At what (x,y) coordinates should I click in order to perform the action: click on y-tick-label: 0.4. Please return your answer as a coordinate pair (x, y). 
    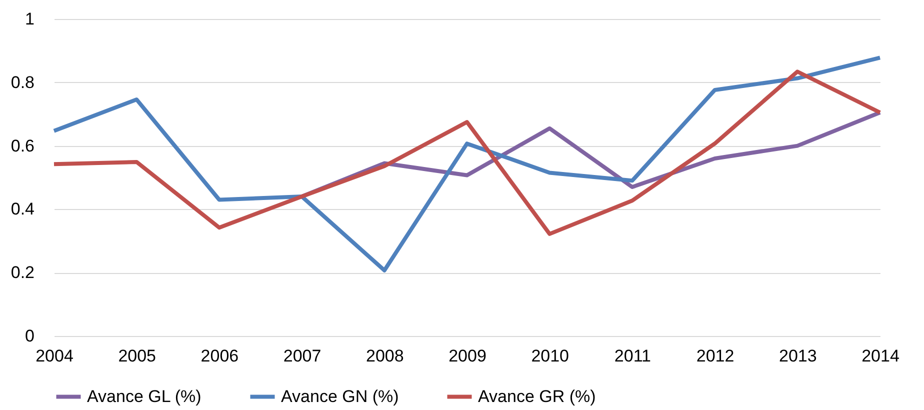
    Looking at the image, I should click on (22, 209).